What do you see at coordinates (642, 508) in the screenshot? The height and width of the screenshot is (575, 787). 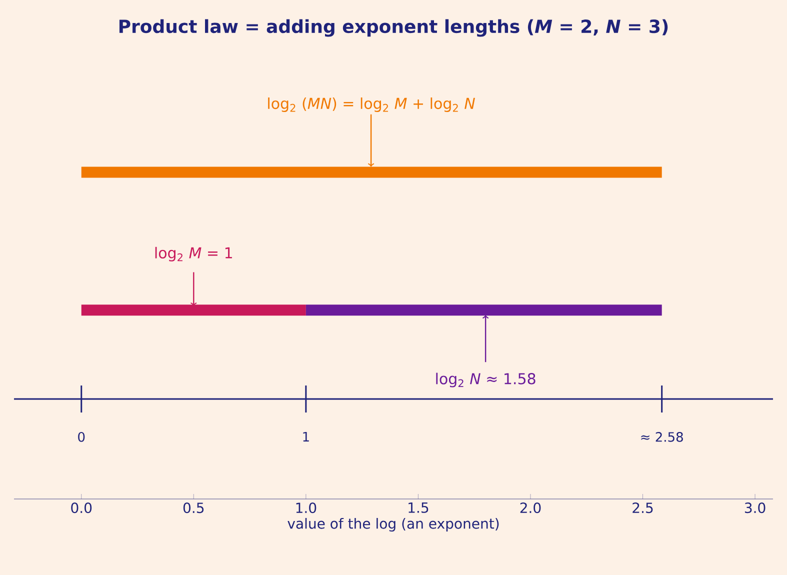 I see `x-tick-label: 2.5` at bounding box center [642, 508].